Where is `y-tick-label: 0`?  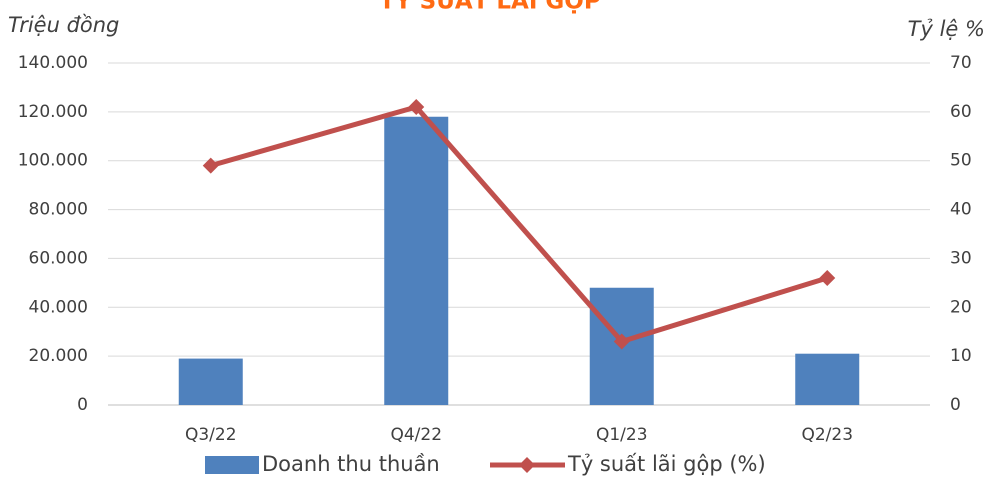
y-tick-label: 0 is located at coordinates (82, 405).